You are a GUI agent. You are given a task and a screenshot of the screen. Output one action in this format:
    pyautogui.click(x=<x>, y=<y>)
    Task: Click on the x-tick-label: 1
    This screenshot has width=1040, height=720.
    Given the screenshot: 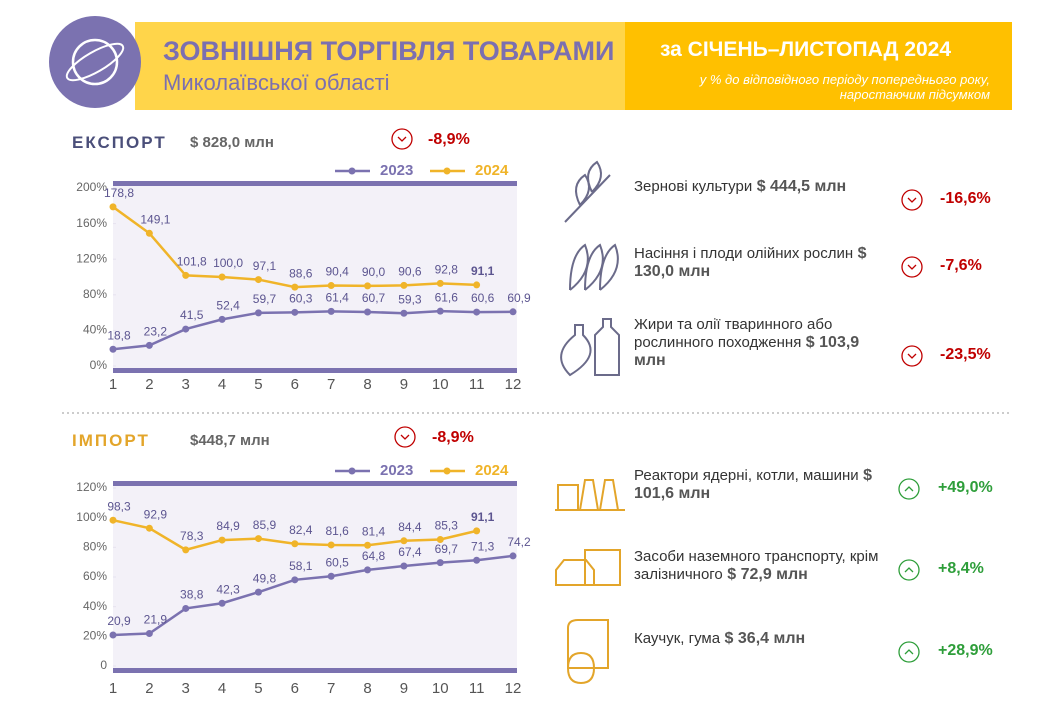 What is the action you would take?
    pyautogui.click(x=113, y=688)
    